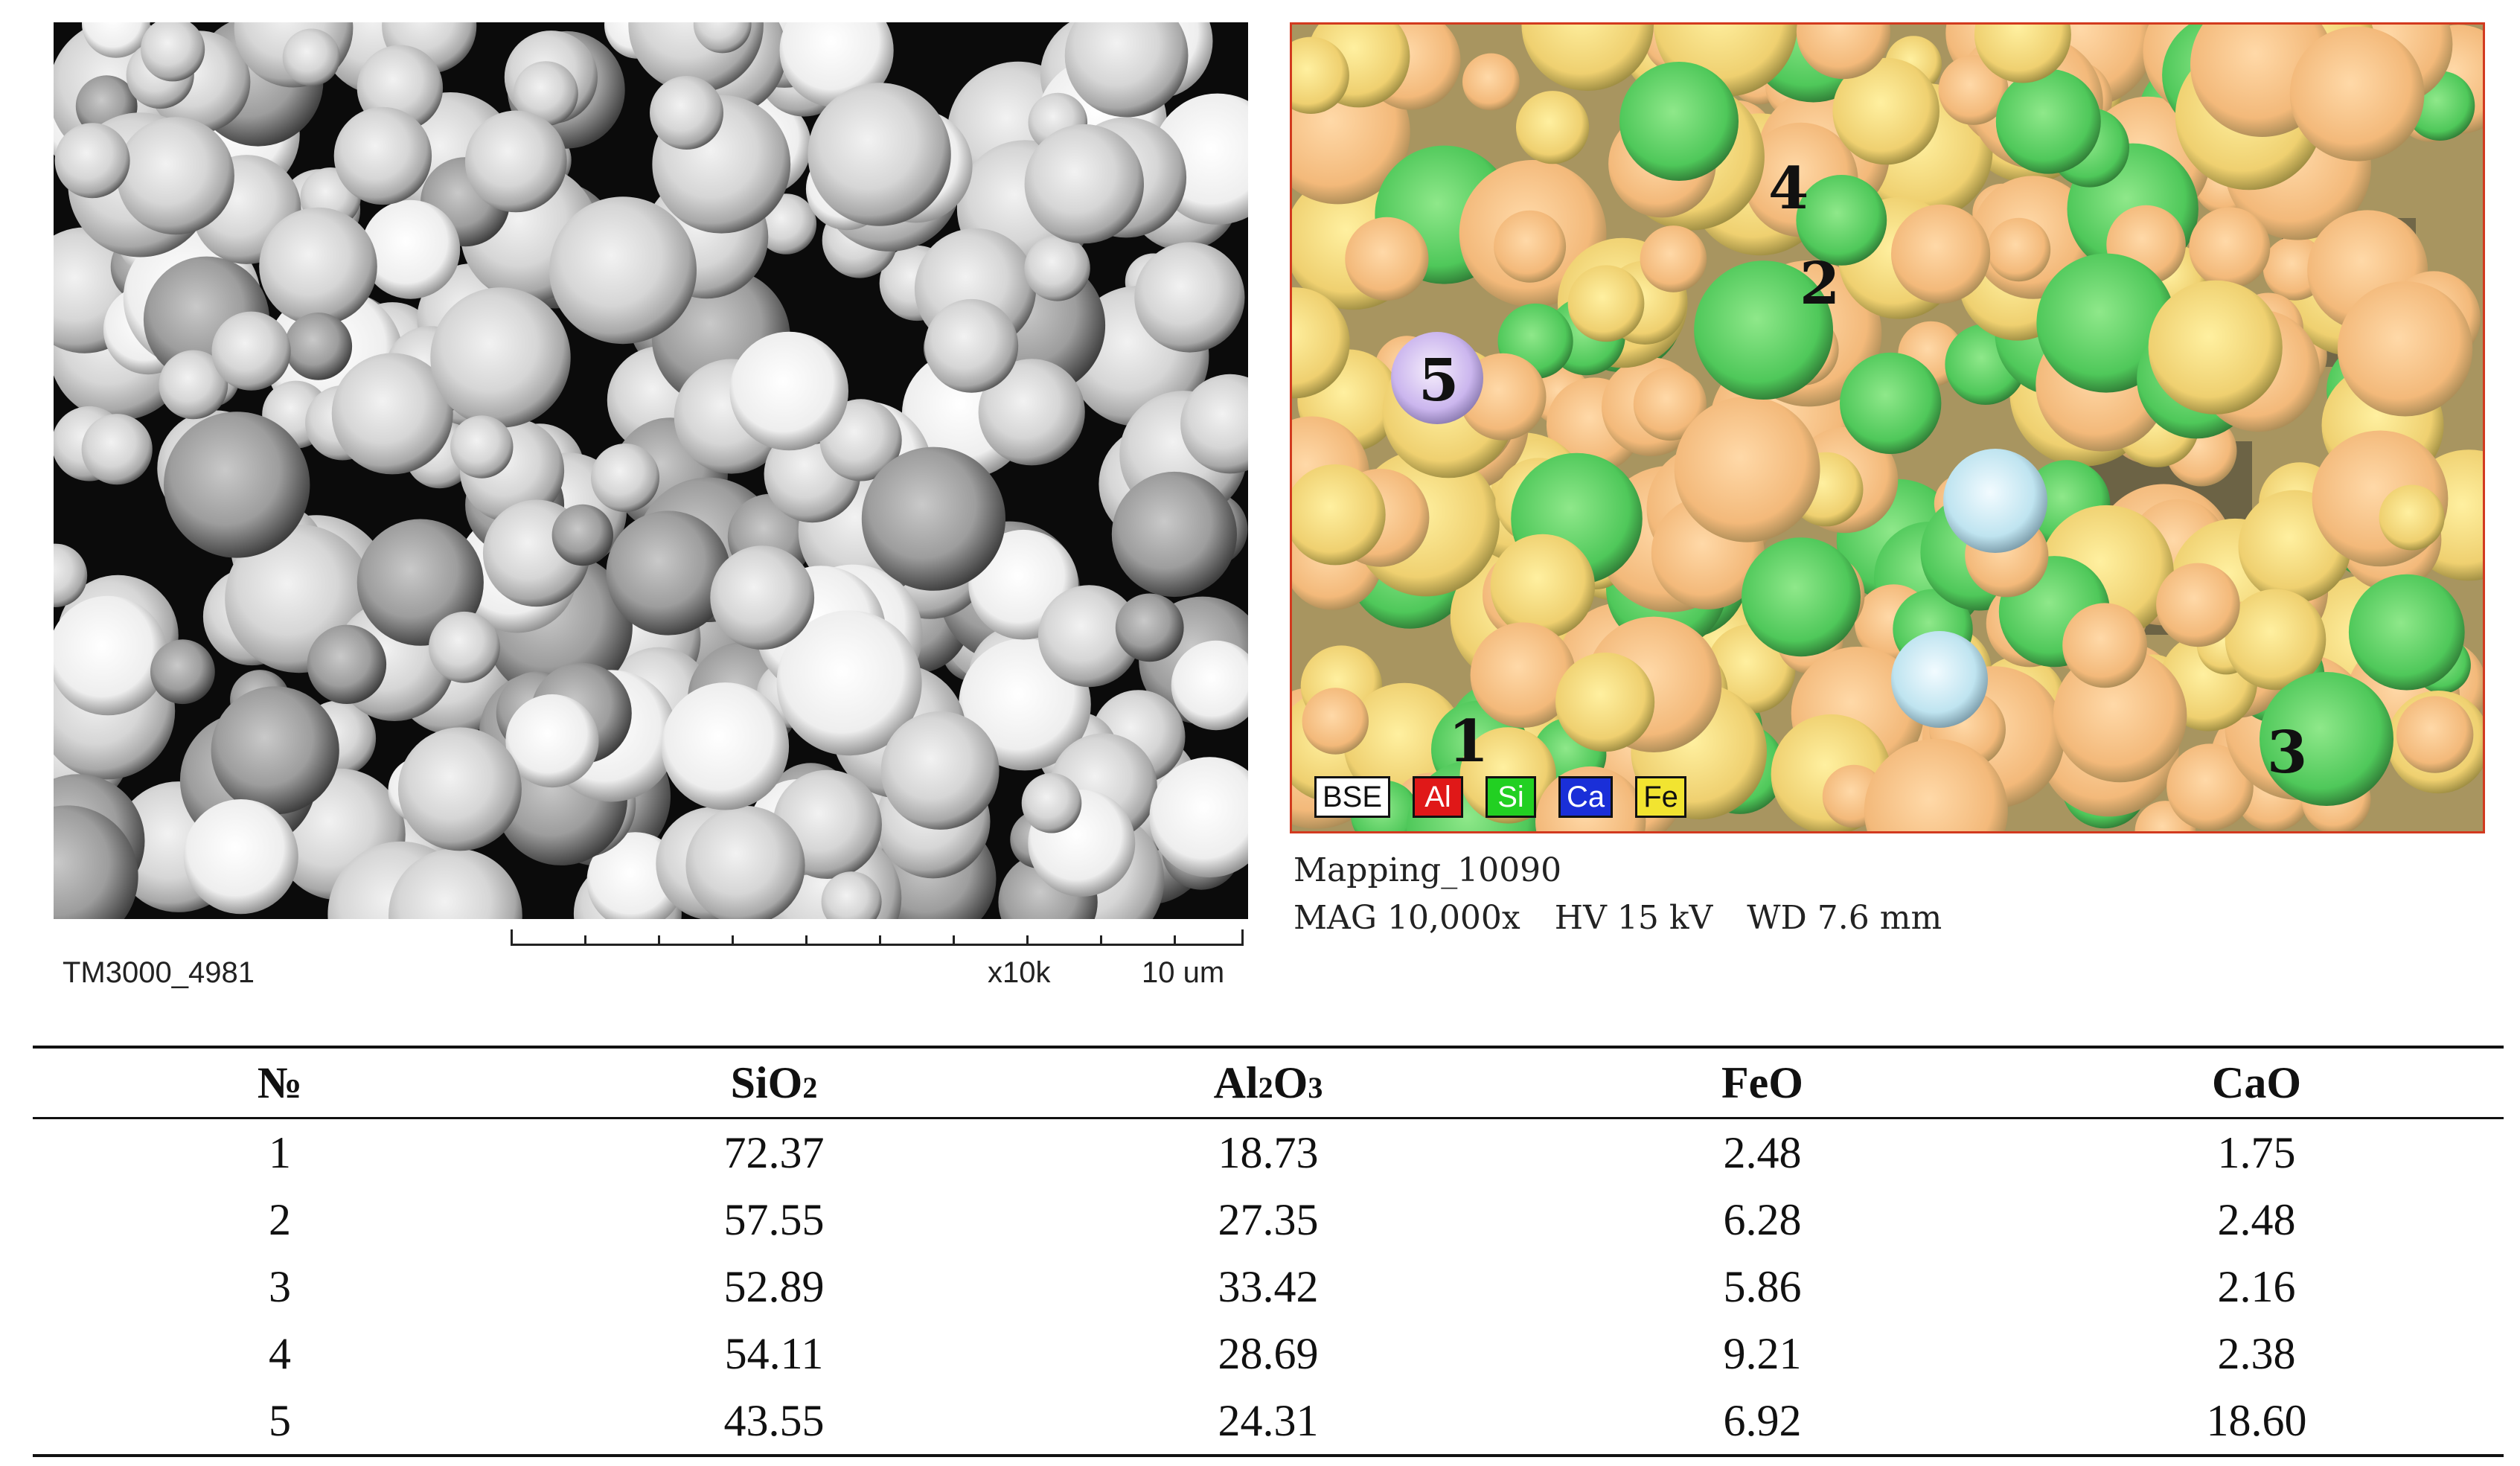 The height and width of the screenshot is (1466, 2520). I want to click on cell-feo: 5.86, so click(1762, 1286).